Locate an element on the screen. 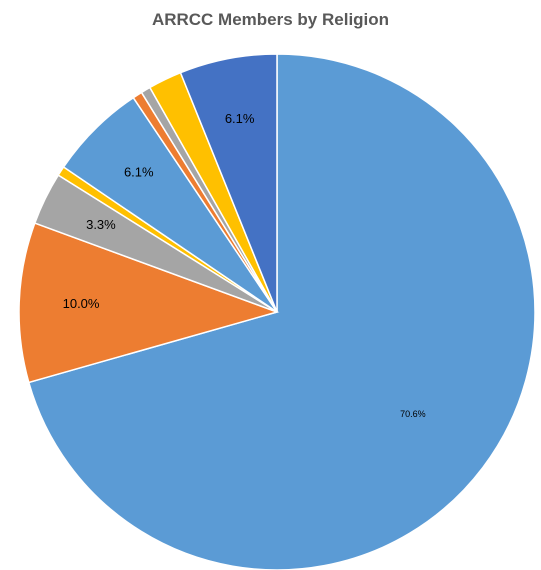 The width and height of the screenshot is (541, 570). chart-title: ARRCC Members by Religion is located at coordinates (270, 19).